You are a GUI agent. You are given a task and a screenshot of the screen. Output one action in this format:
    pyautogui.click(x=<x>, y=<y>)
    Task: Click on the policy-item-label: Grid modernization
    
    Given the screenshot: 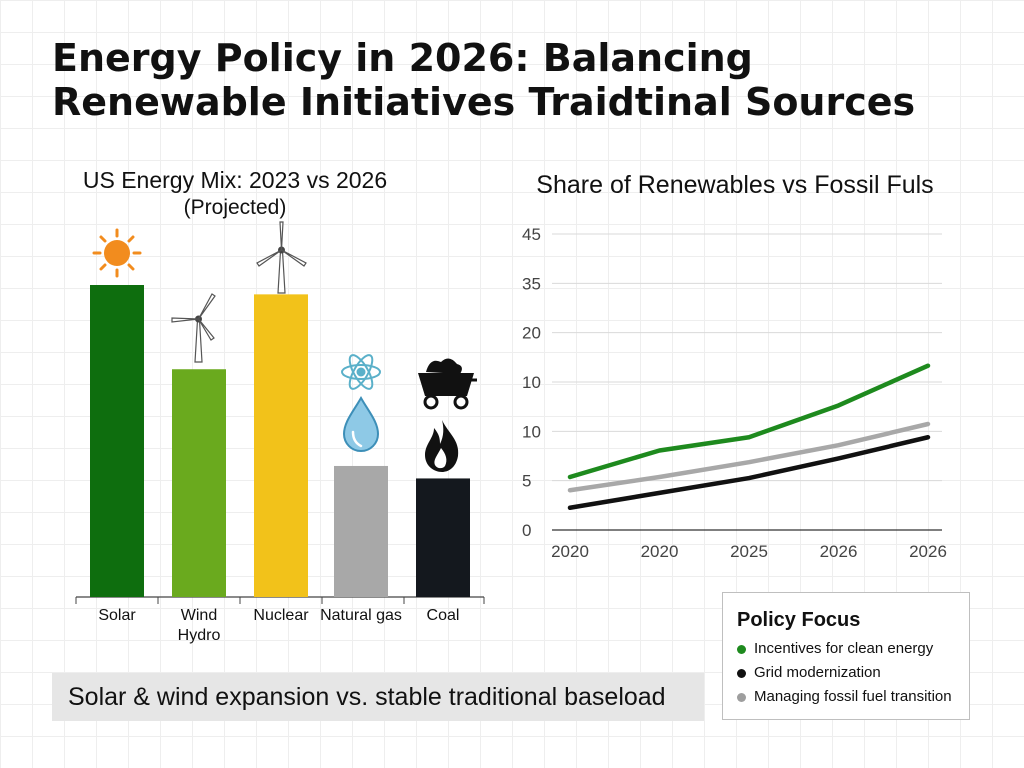 What is the action you would take?
    pyautogui.click(x=817, y=672)
    